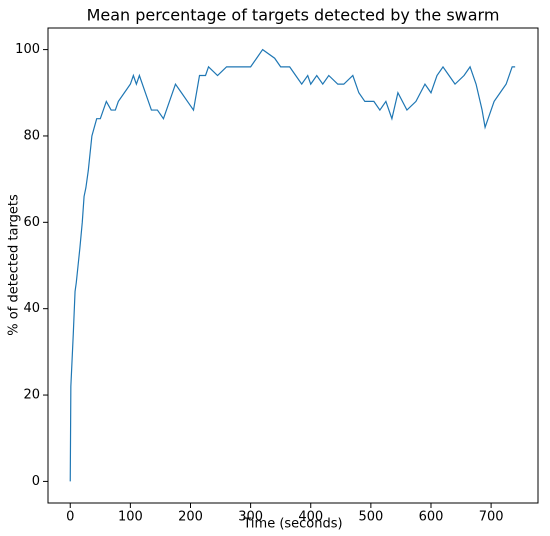 This screenshot has height=536, width=550. Describe the element at coordinates (250, 517) in the screenshot. I see `x-tick-label: 300` at that location.